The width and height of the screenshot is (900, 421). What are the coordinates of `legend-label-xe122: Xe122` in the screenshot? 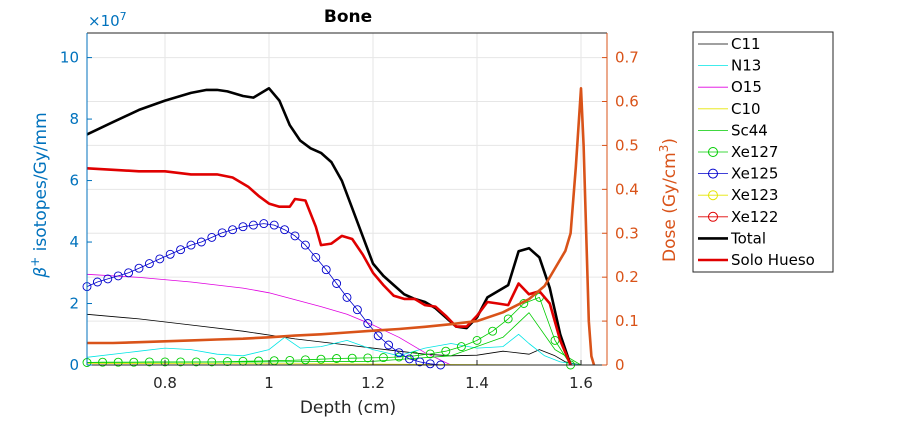 It's located at (754, 217).